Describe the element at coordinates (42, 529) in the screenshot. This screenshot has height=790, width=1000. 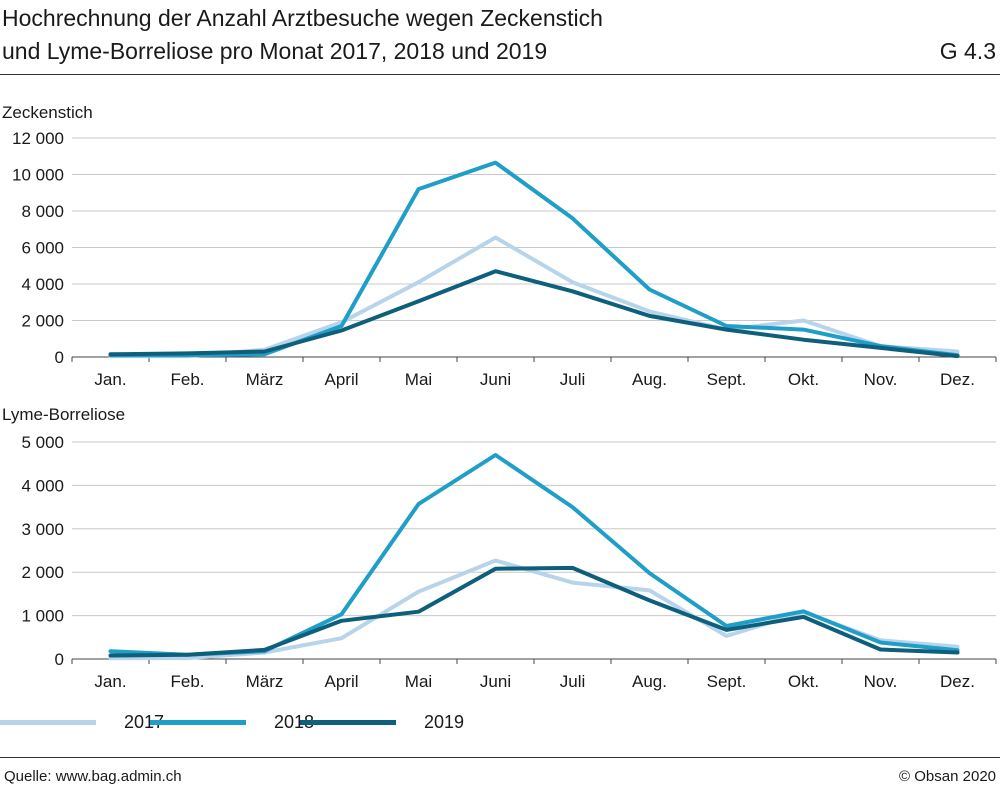
I see `y-tick-label: 3 000` at that location.